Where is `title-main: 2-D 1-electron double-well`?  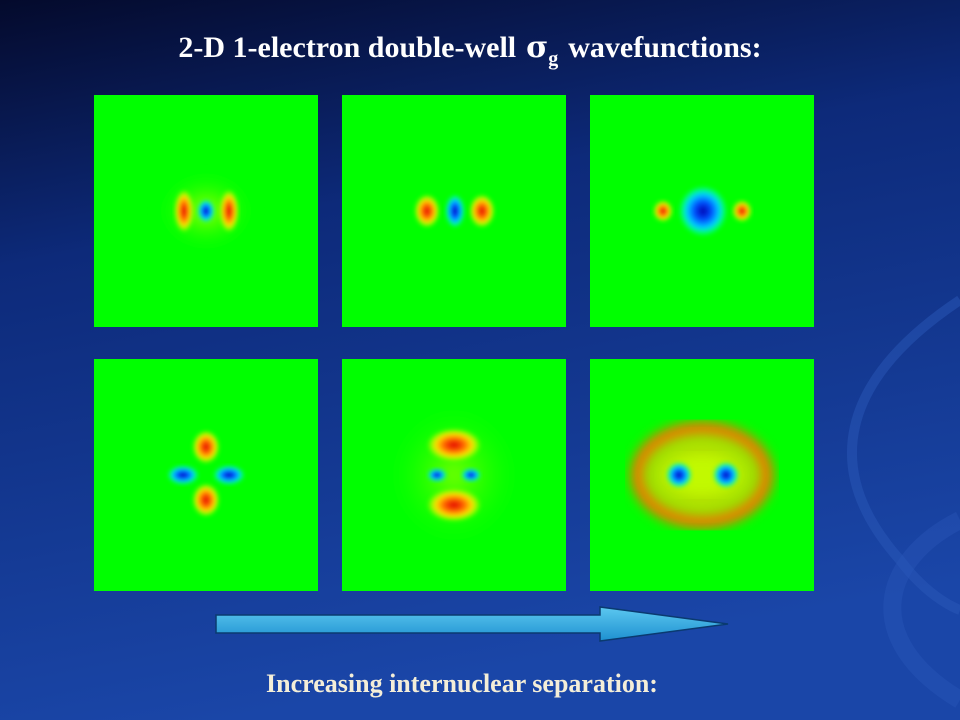 title-main: 2-D 1-electron double-well is located at coordinates (347, 47).